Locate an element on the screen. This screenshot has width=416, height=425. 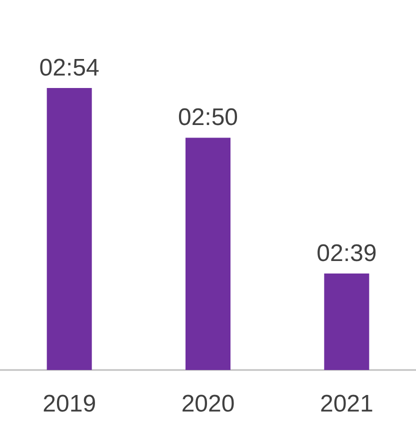
x-tick-label: 2021 is located at coordinates (347, 404).